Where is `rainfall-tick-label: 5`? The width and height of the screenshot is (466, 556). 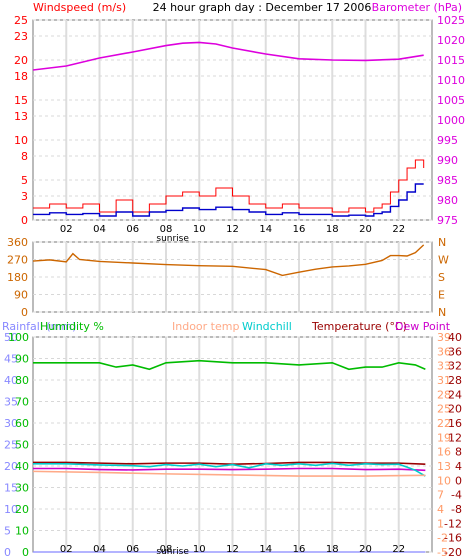 rainfall-tick-label: 5 is located at coordinates (7, 531).